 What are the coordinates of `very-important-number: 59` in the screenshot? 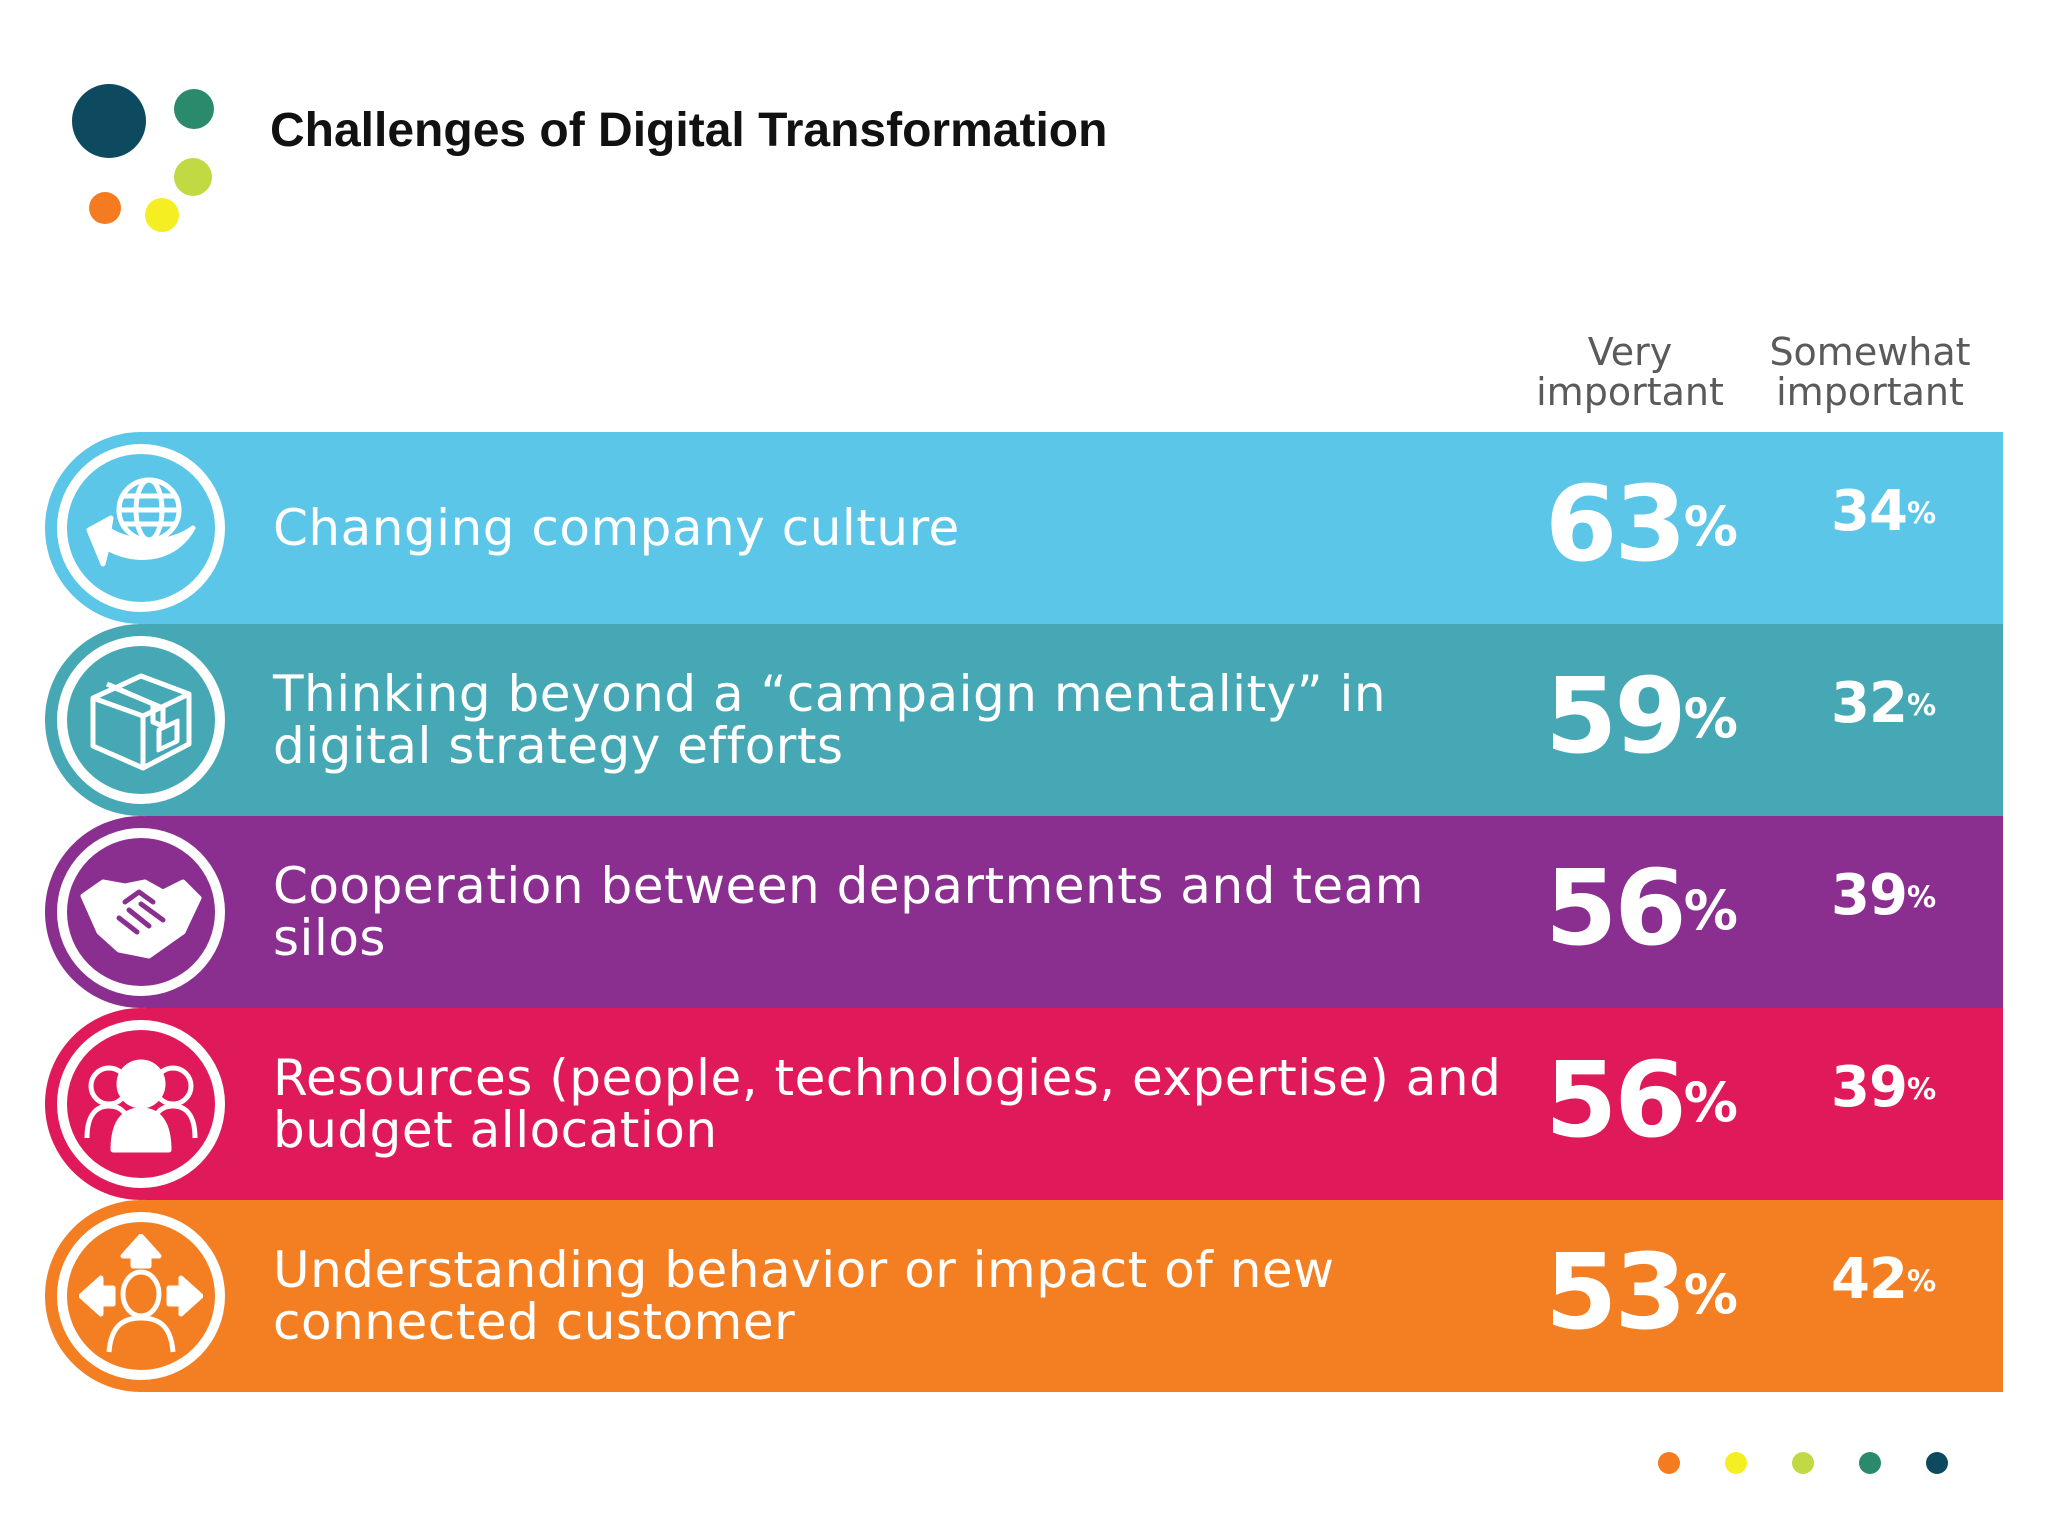 It's located at (1616, 716).